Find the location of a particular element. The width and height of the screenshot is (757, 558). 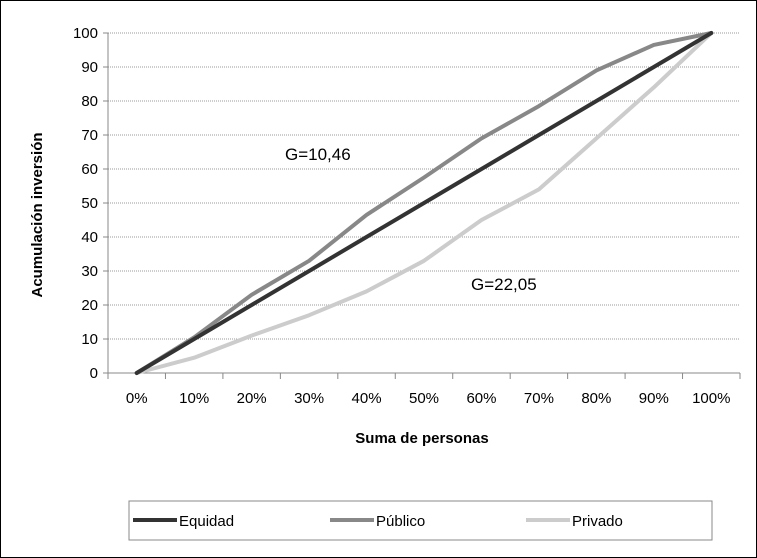

x-tick-label: 0% is located at coordinates (137, 398).